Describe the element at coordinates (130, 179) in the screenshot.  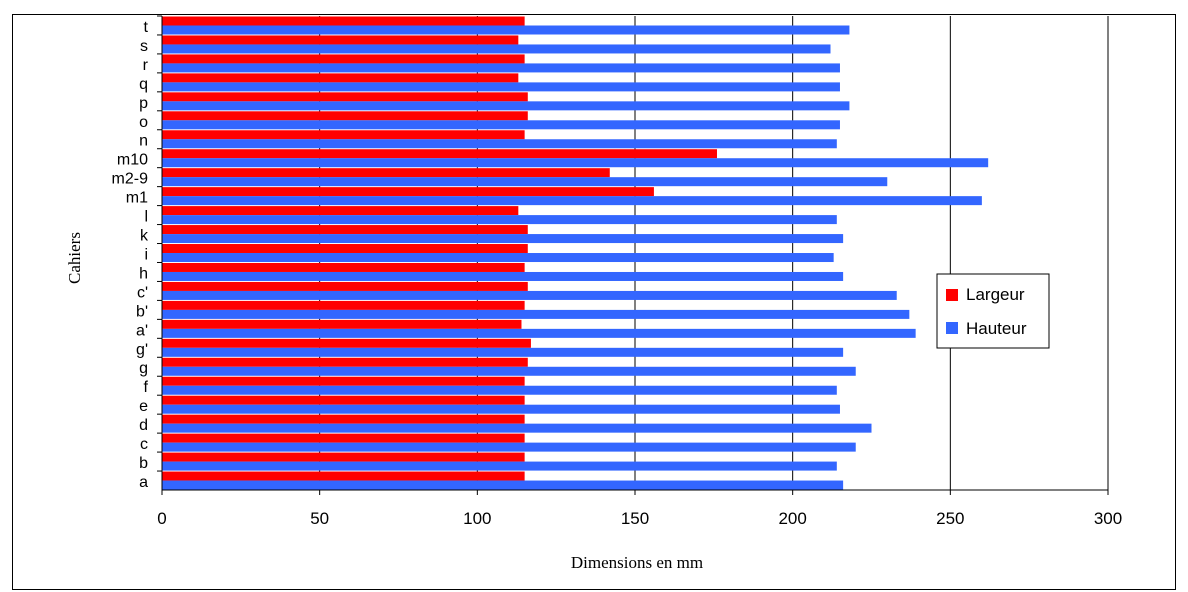
I see `y-category-label: m2-9` at that location.